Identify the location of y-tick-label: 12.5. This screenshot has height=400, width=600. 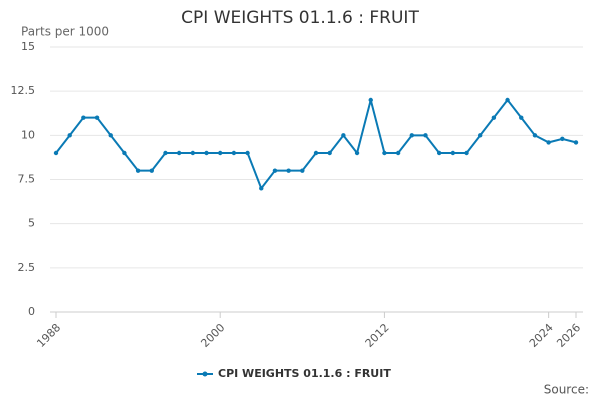
(23, 90).